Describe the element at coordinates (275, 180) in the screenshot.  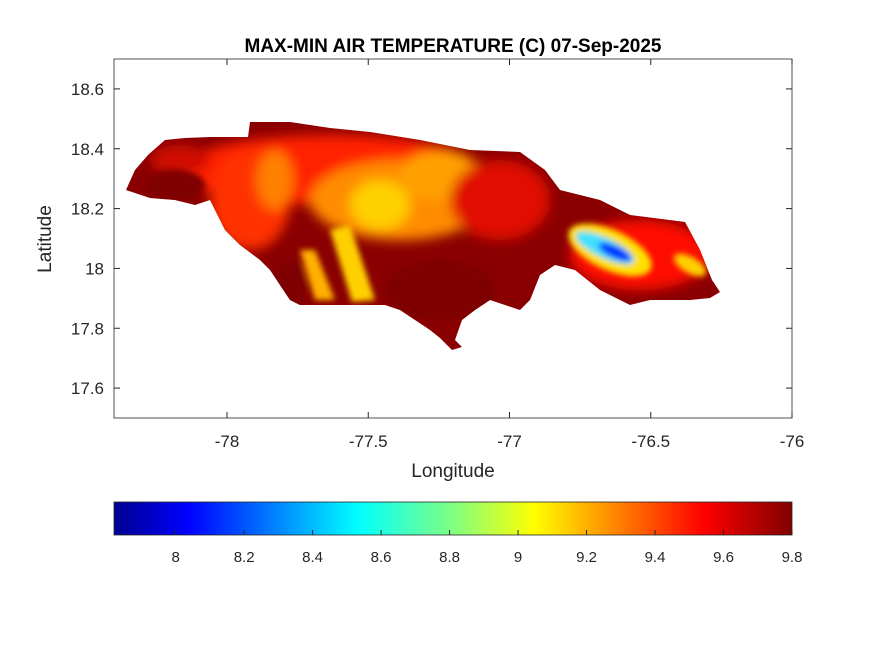
I see `field-orange-west` at that location.